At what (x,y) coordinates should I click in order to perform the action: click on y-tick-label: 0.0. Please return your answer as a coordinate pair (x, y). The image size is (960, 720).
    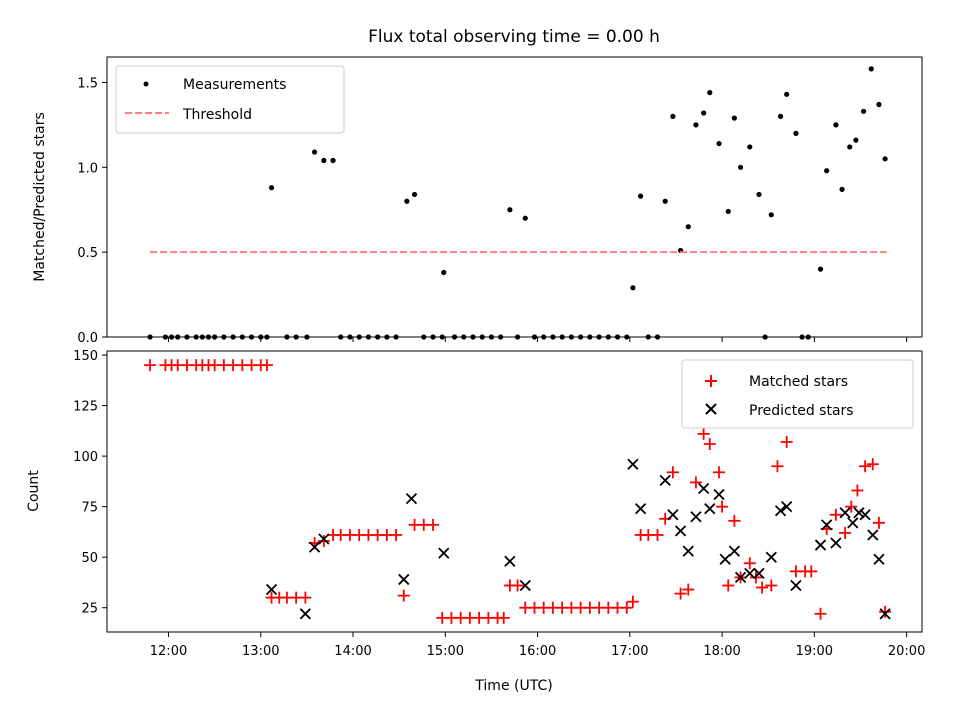
    Looking at the image, I should click on (87, 338).